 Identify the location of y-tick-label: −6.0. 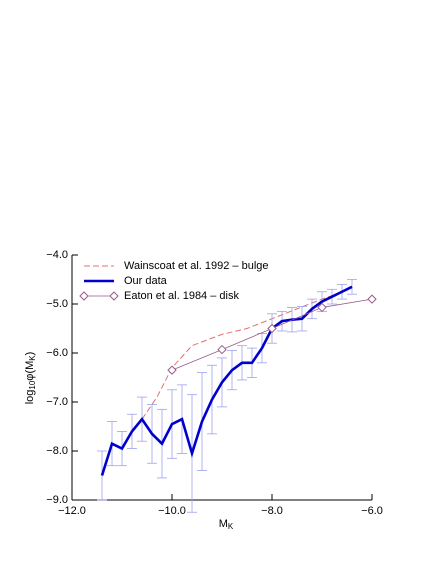
(57, 353).